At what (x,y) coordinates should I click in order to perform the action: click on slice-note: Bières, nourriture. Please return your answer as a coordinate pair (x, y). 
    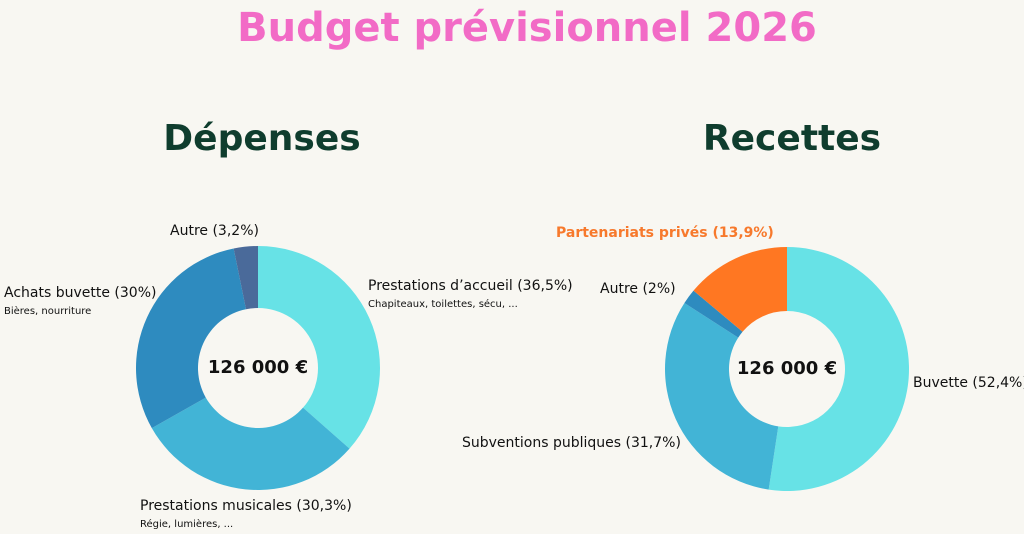
    Looking at the image, I should click on (47, 311).